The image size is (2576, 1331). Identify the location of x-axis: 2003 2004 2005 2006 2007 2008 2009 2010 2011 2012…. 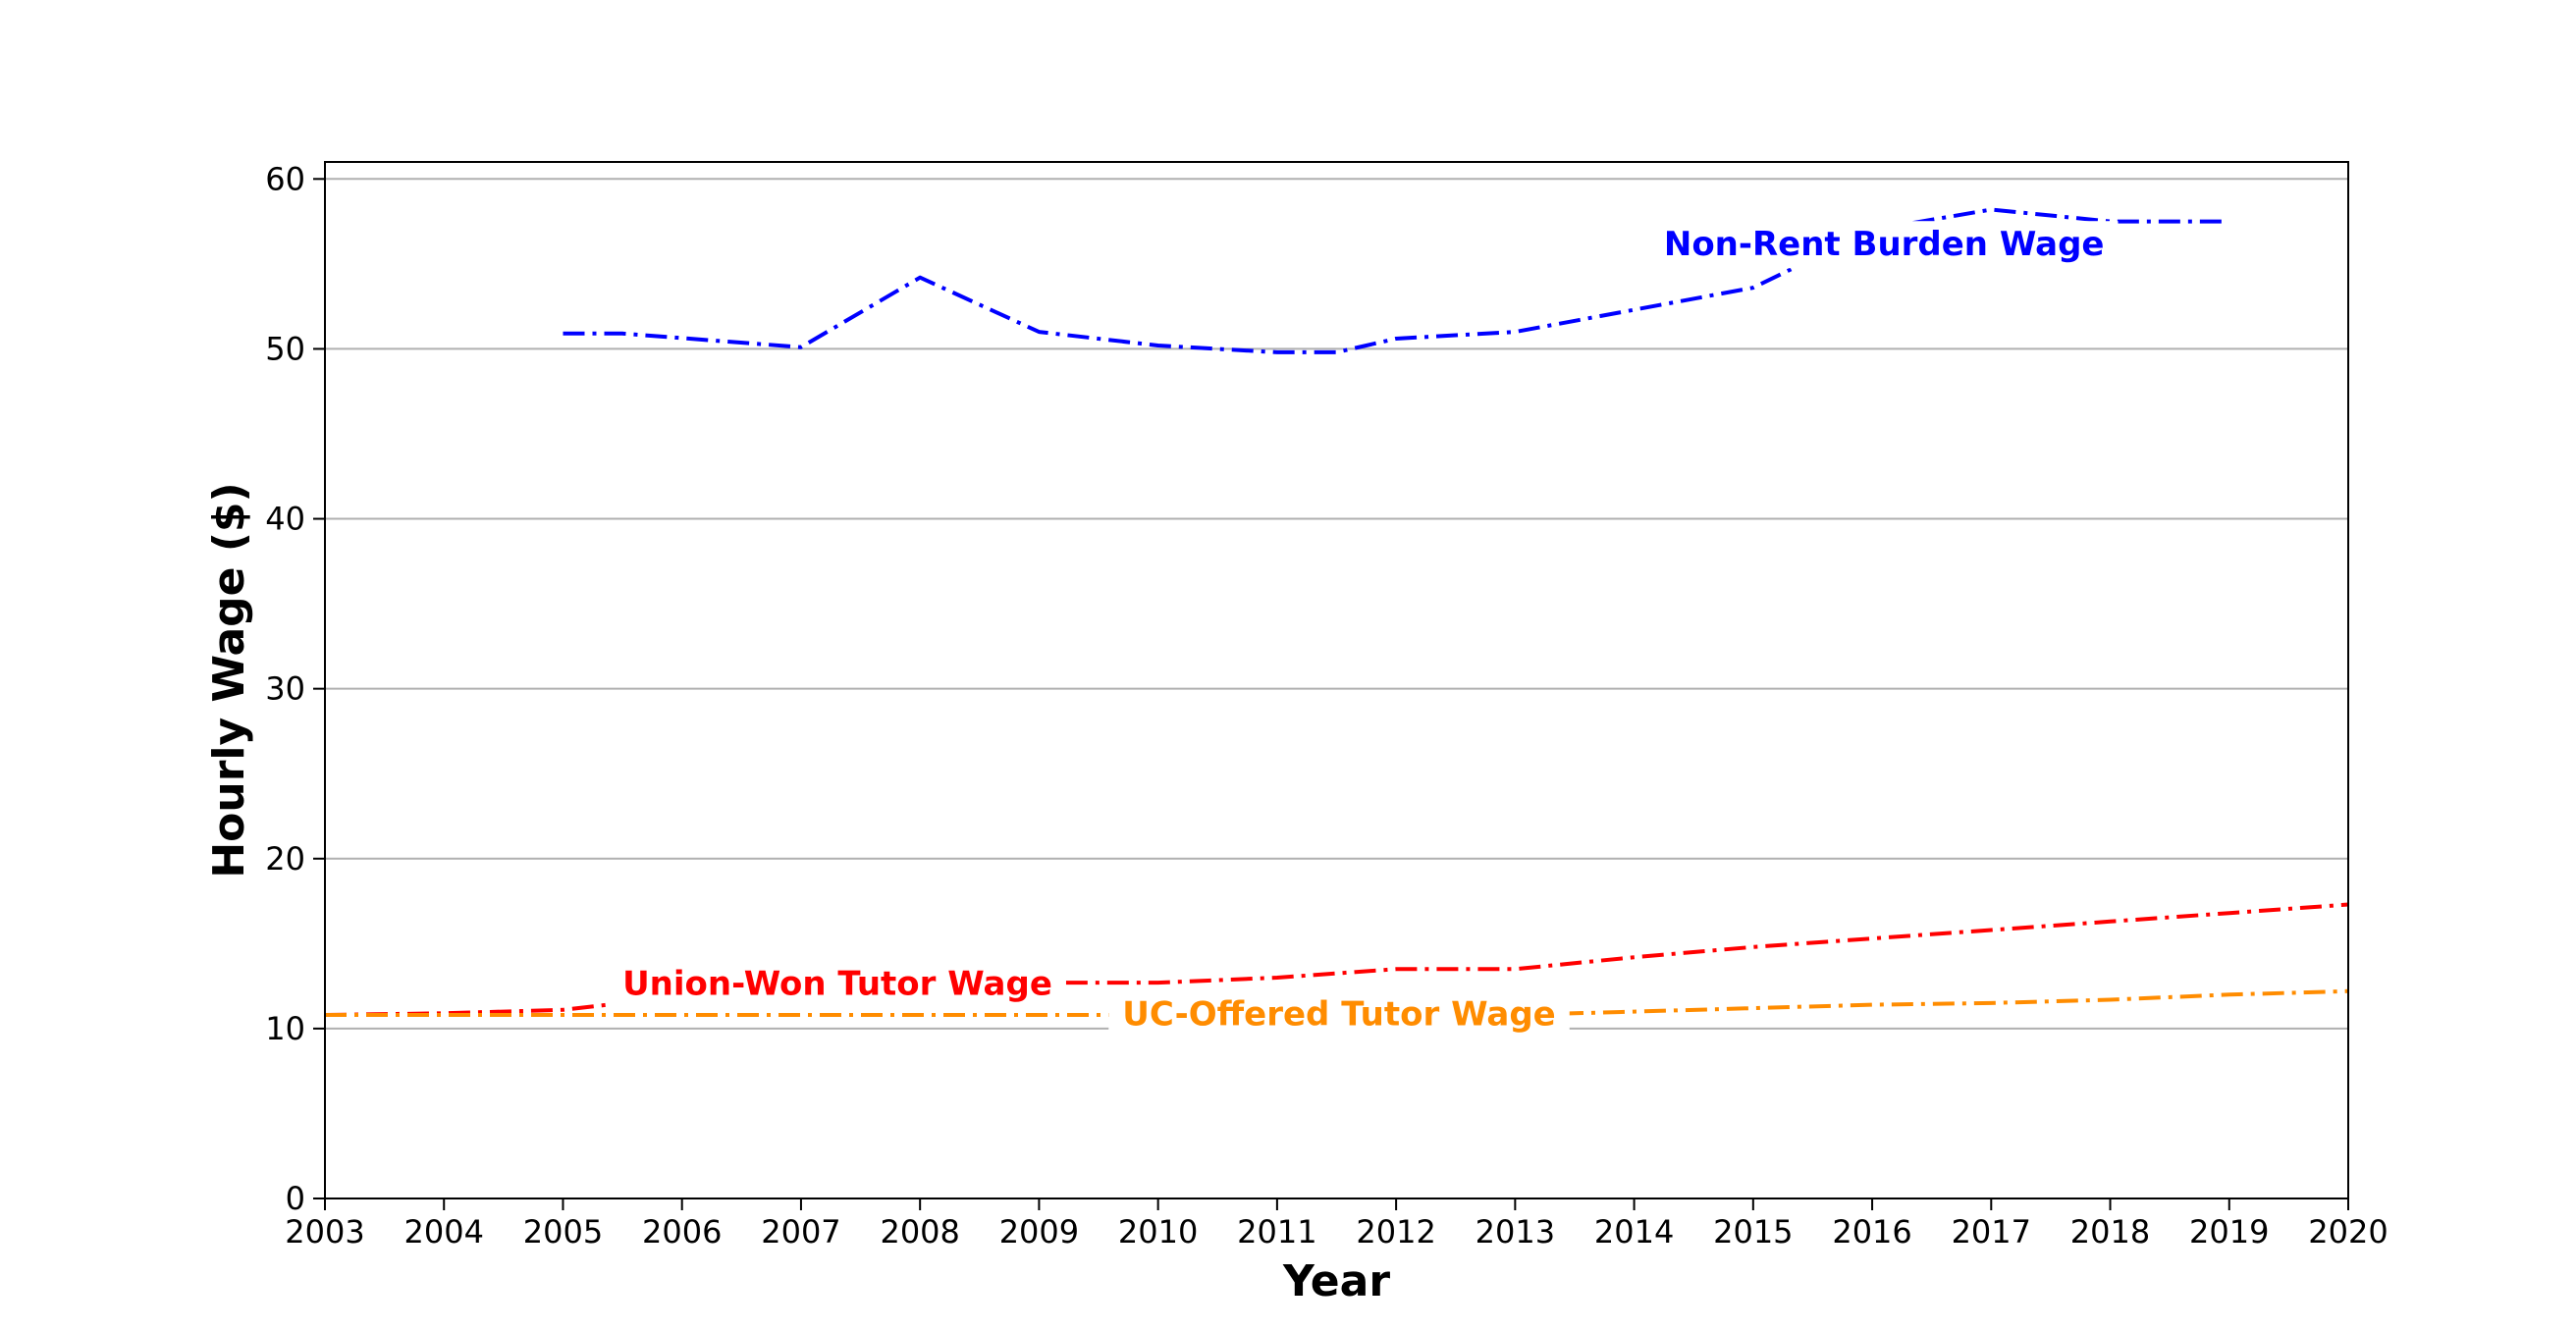
(1336, 1224).